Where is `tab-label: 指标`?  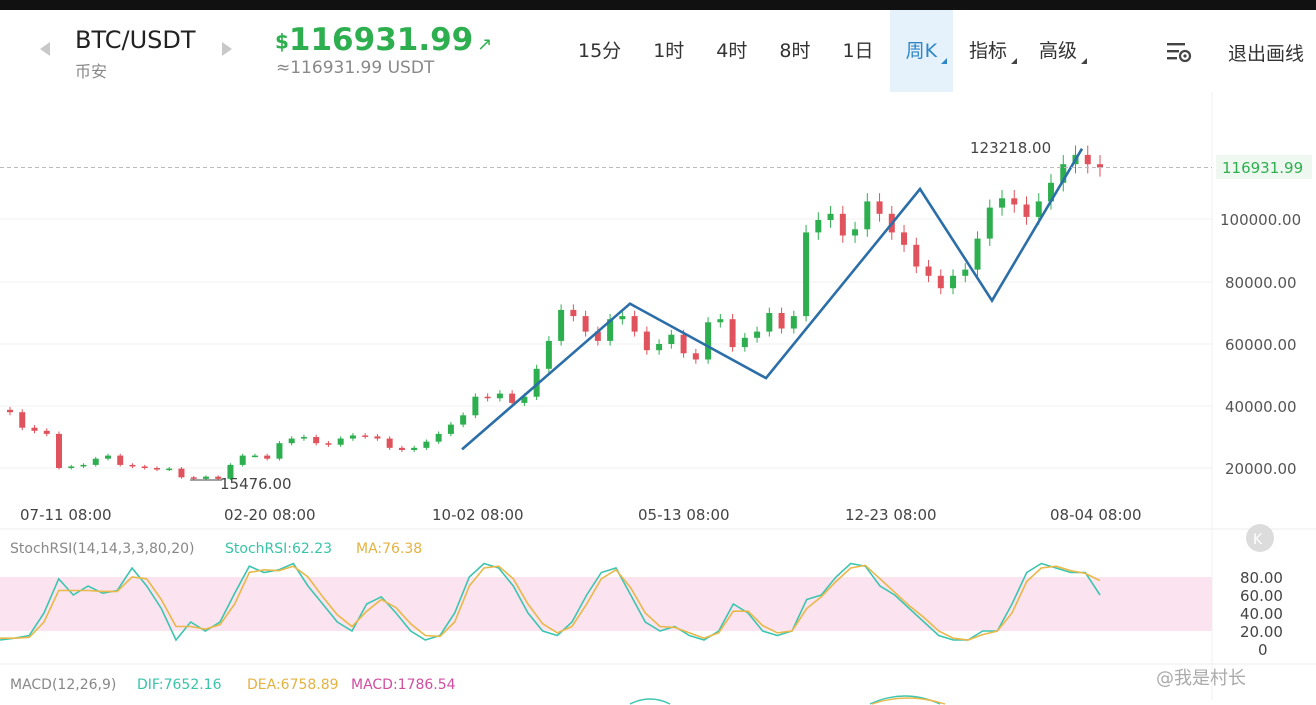 tab-label: 指标 is located at coordinates (988, 51).